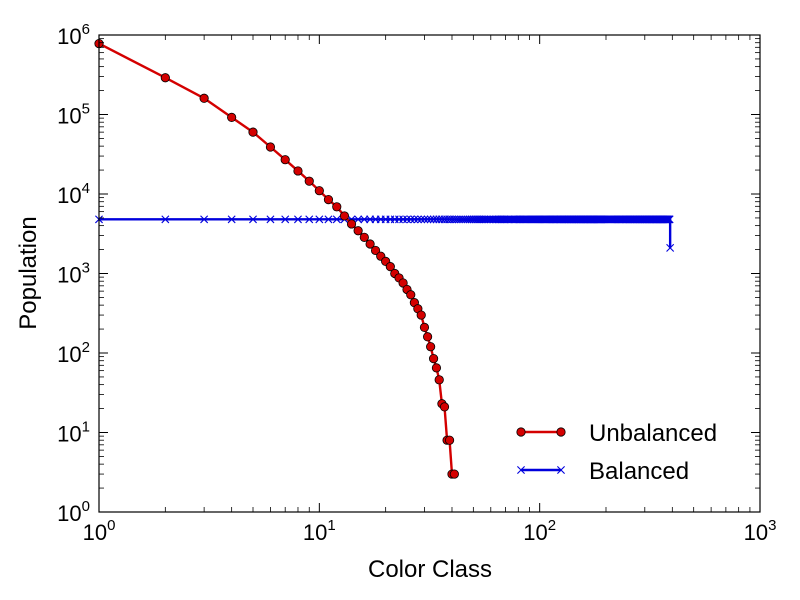  Describe the element at coordinates (28, 272) in the screenshot. I see `y-axis-title: Population` at that location.